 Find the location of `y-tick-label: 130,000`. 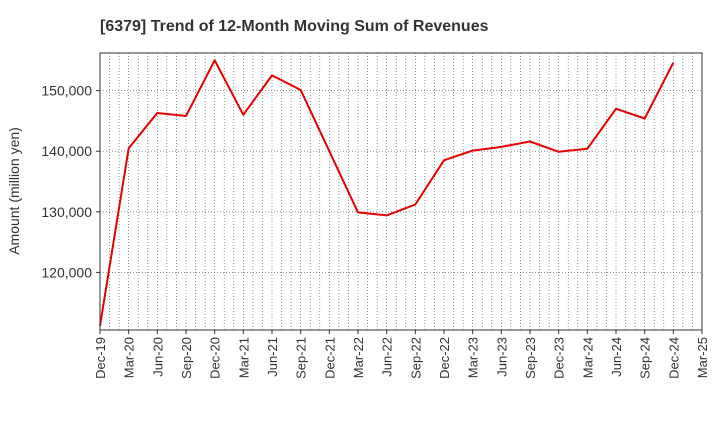

y-tick-label: 130,000 is located at coordinates (66, 212).